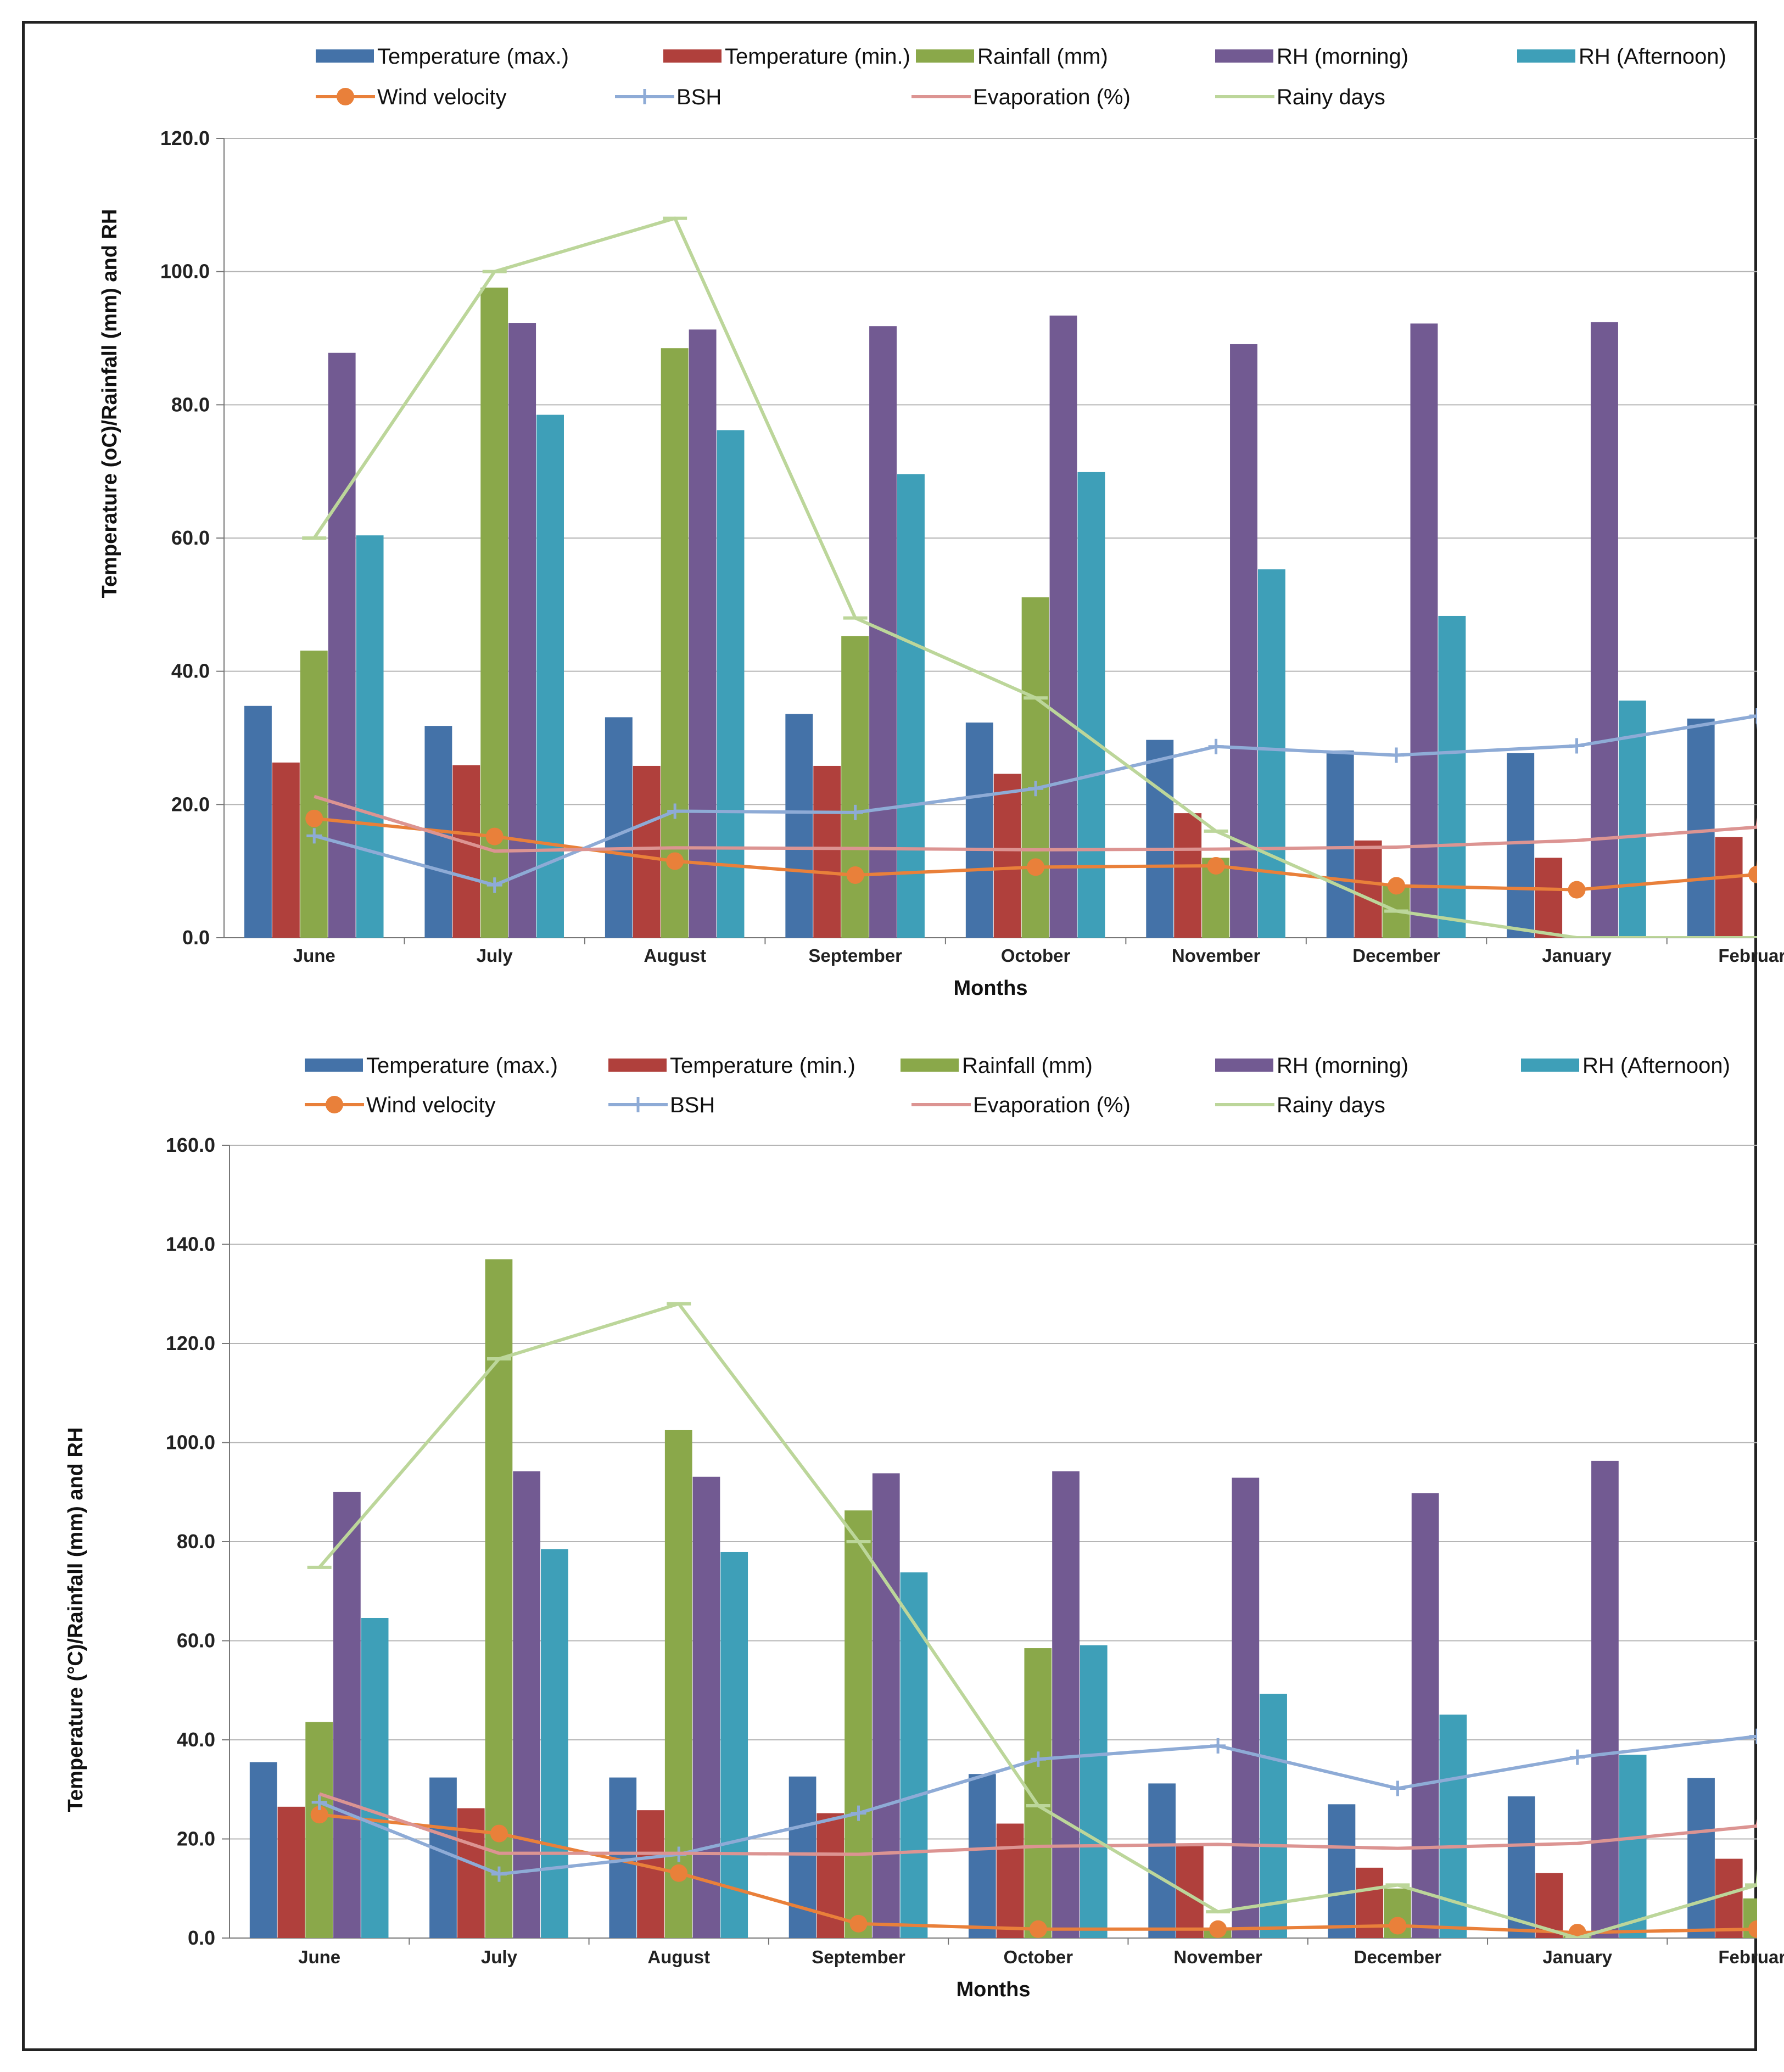  Describe the element at coordinates (1652, 56) in the screenshot. I see `legend-label: RH (Afternoon)` at that location.